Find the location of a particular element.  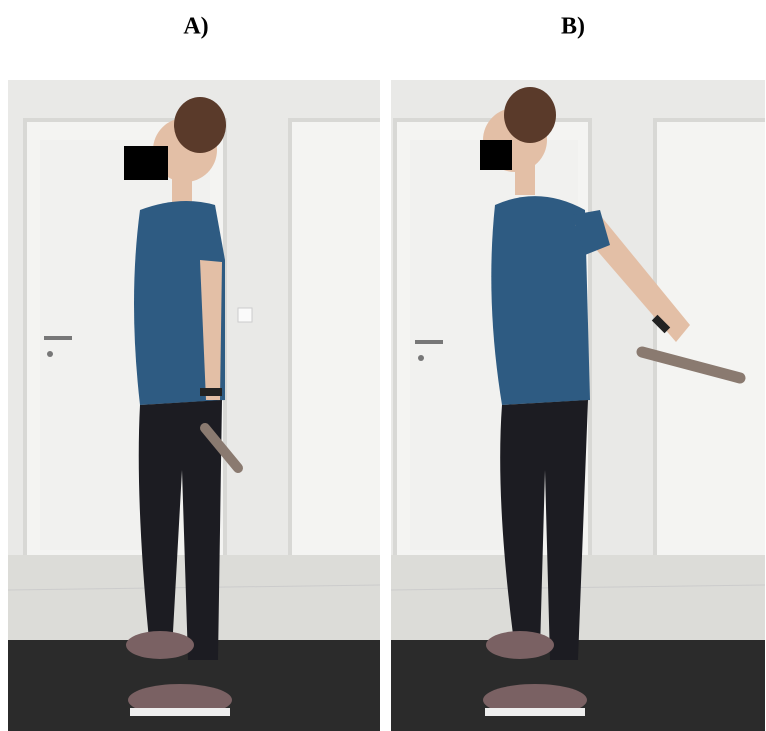

panel-label: A) is located at coordinates (195, 27).